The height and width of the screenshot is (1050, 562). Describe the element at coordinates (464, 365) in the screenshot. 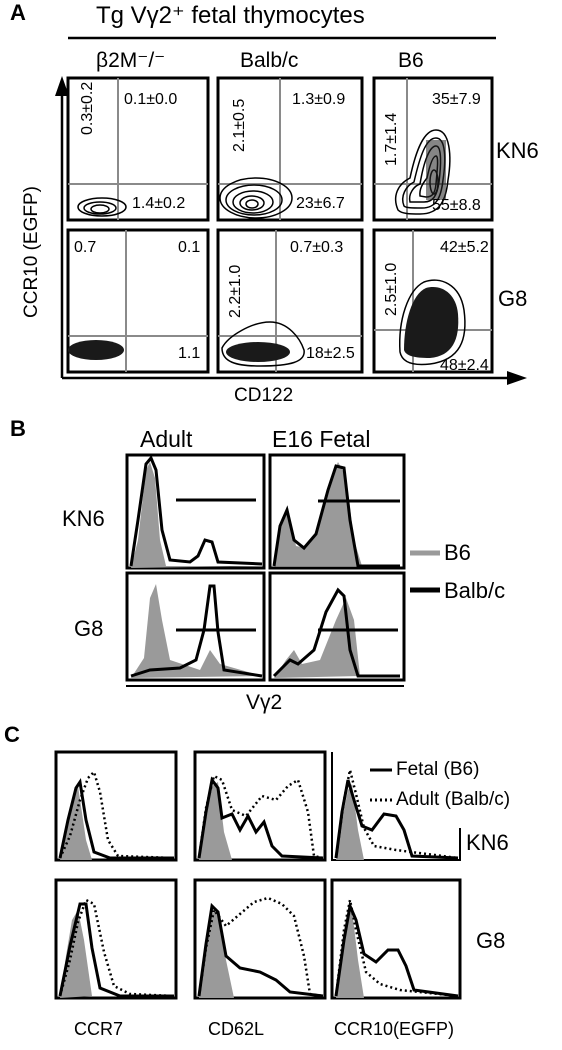

I see `stat-g8-b6-lr: 48±2.4` at that location.